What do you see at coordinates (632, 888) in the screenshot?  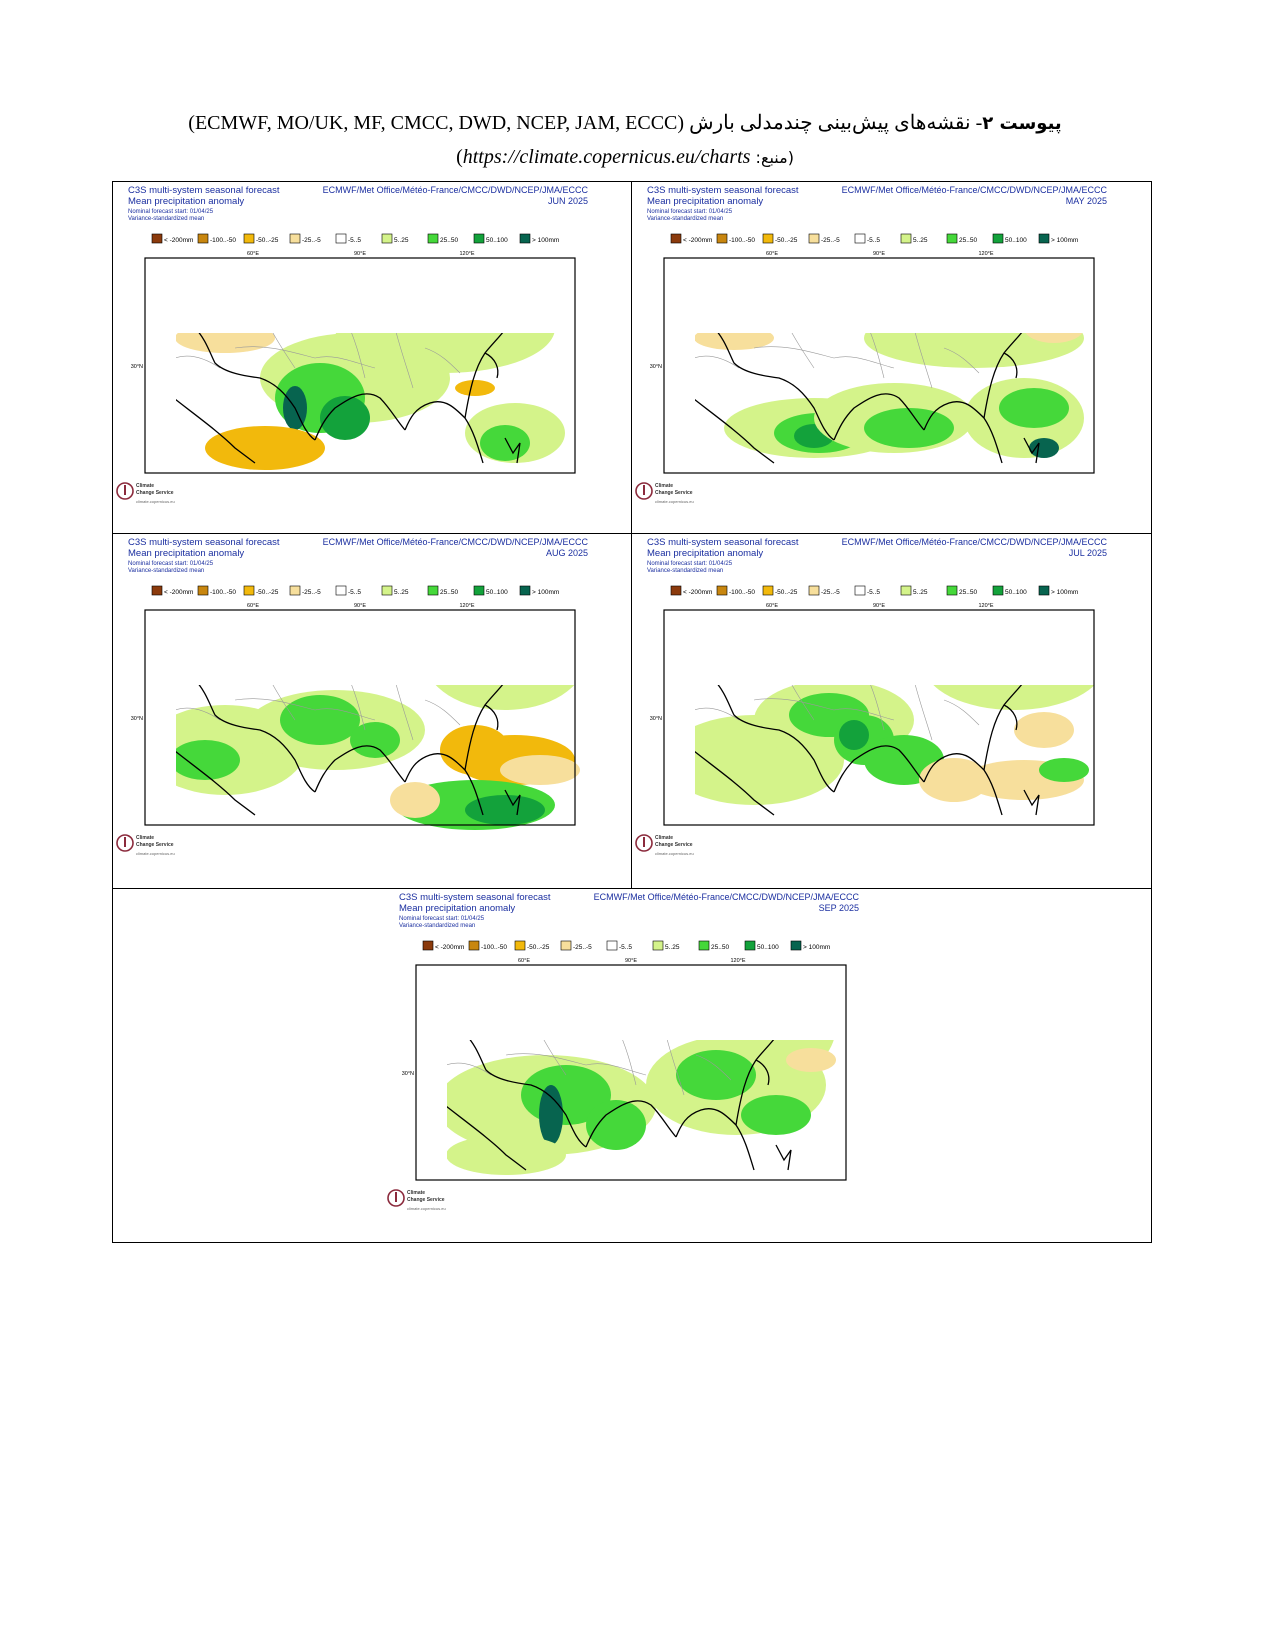 I see `panel-divider-row2` at bounding box center [632, 888].